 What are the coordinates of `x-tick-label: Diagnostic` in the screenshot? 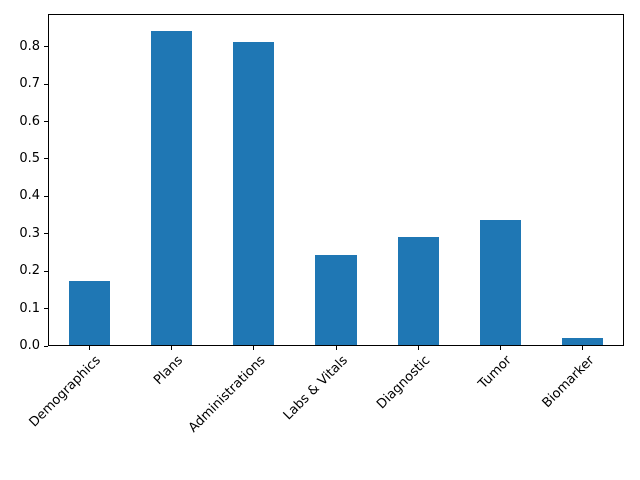 It's located at (403, 383).